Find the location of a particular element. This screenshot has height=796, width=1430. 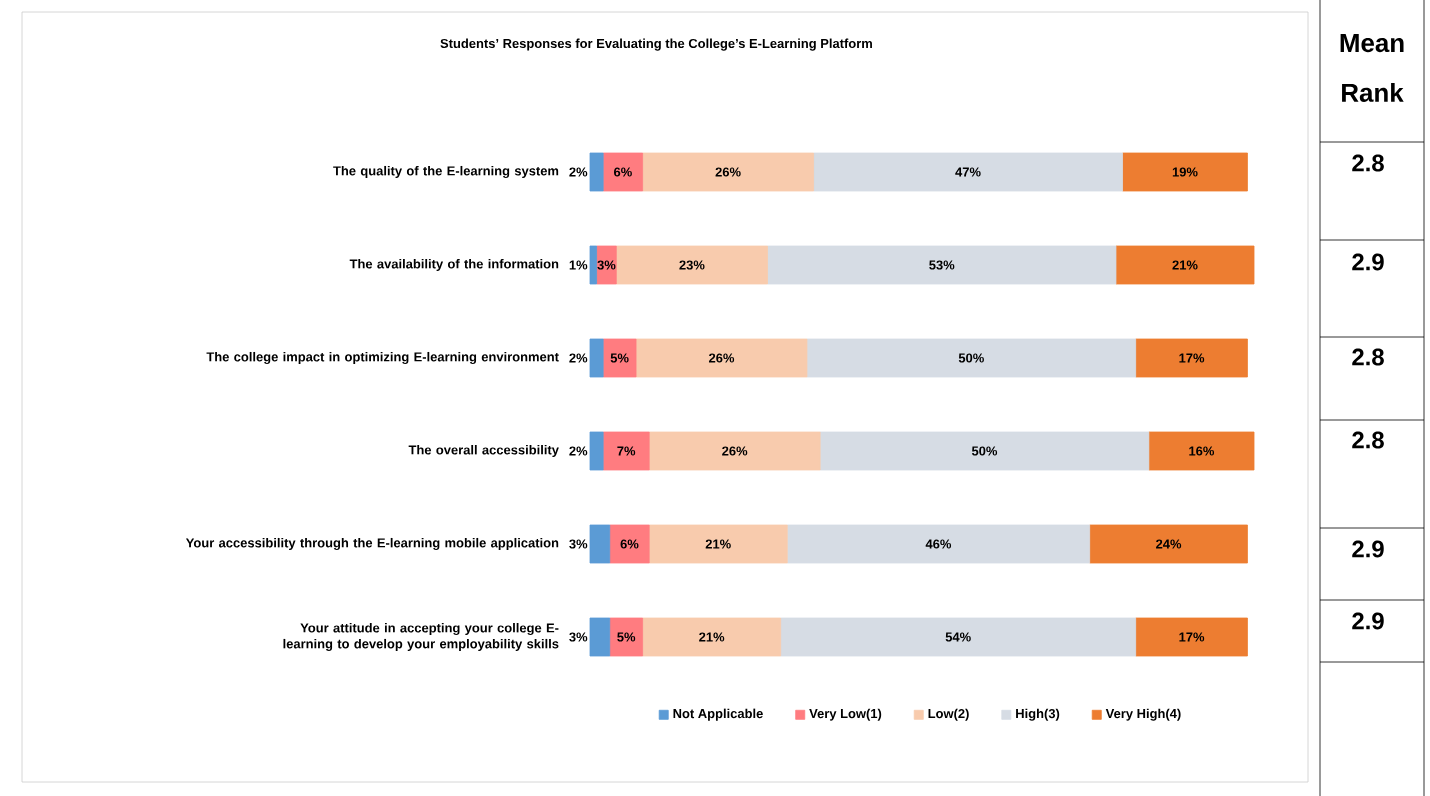

data-label: 7% is located at coordinates (626, 451).